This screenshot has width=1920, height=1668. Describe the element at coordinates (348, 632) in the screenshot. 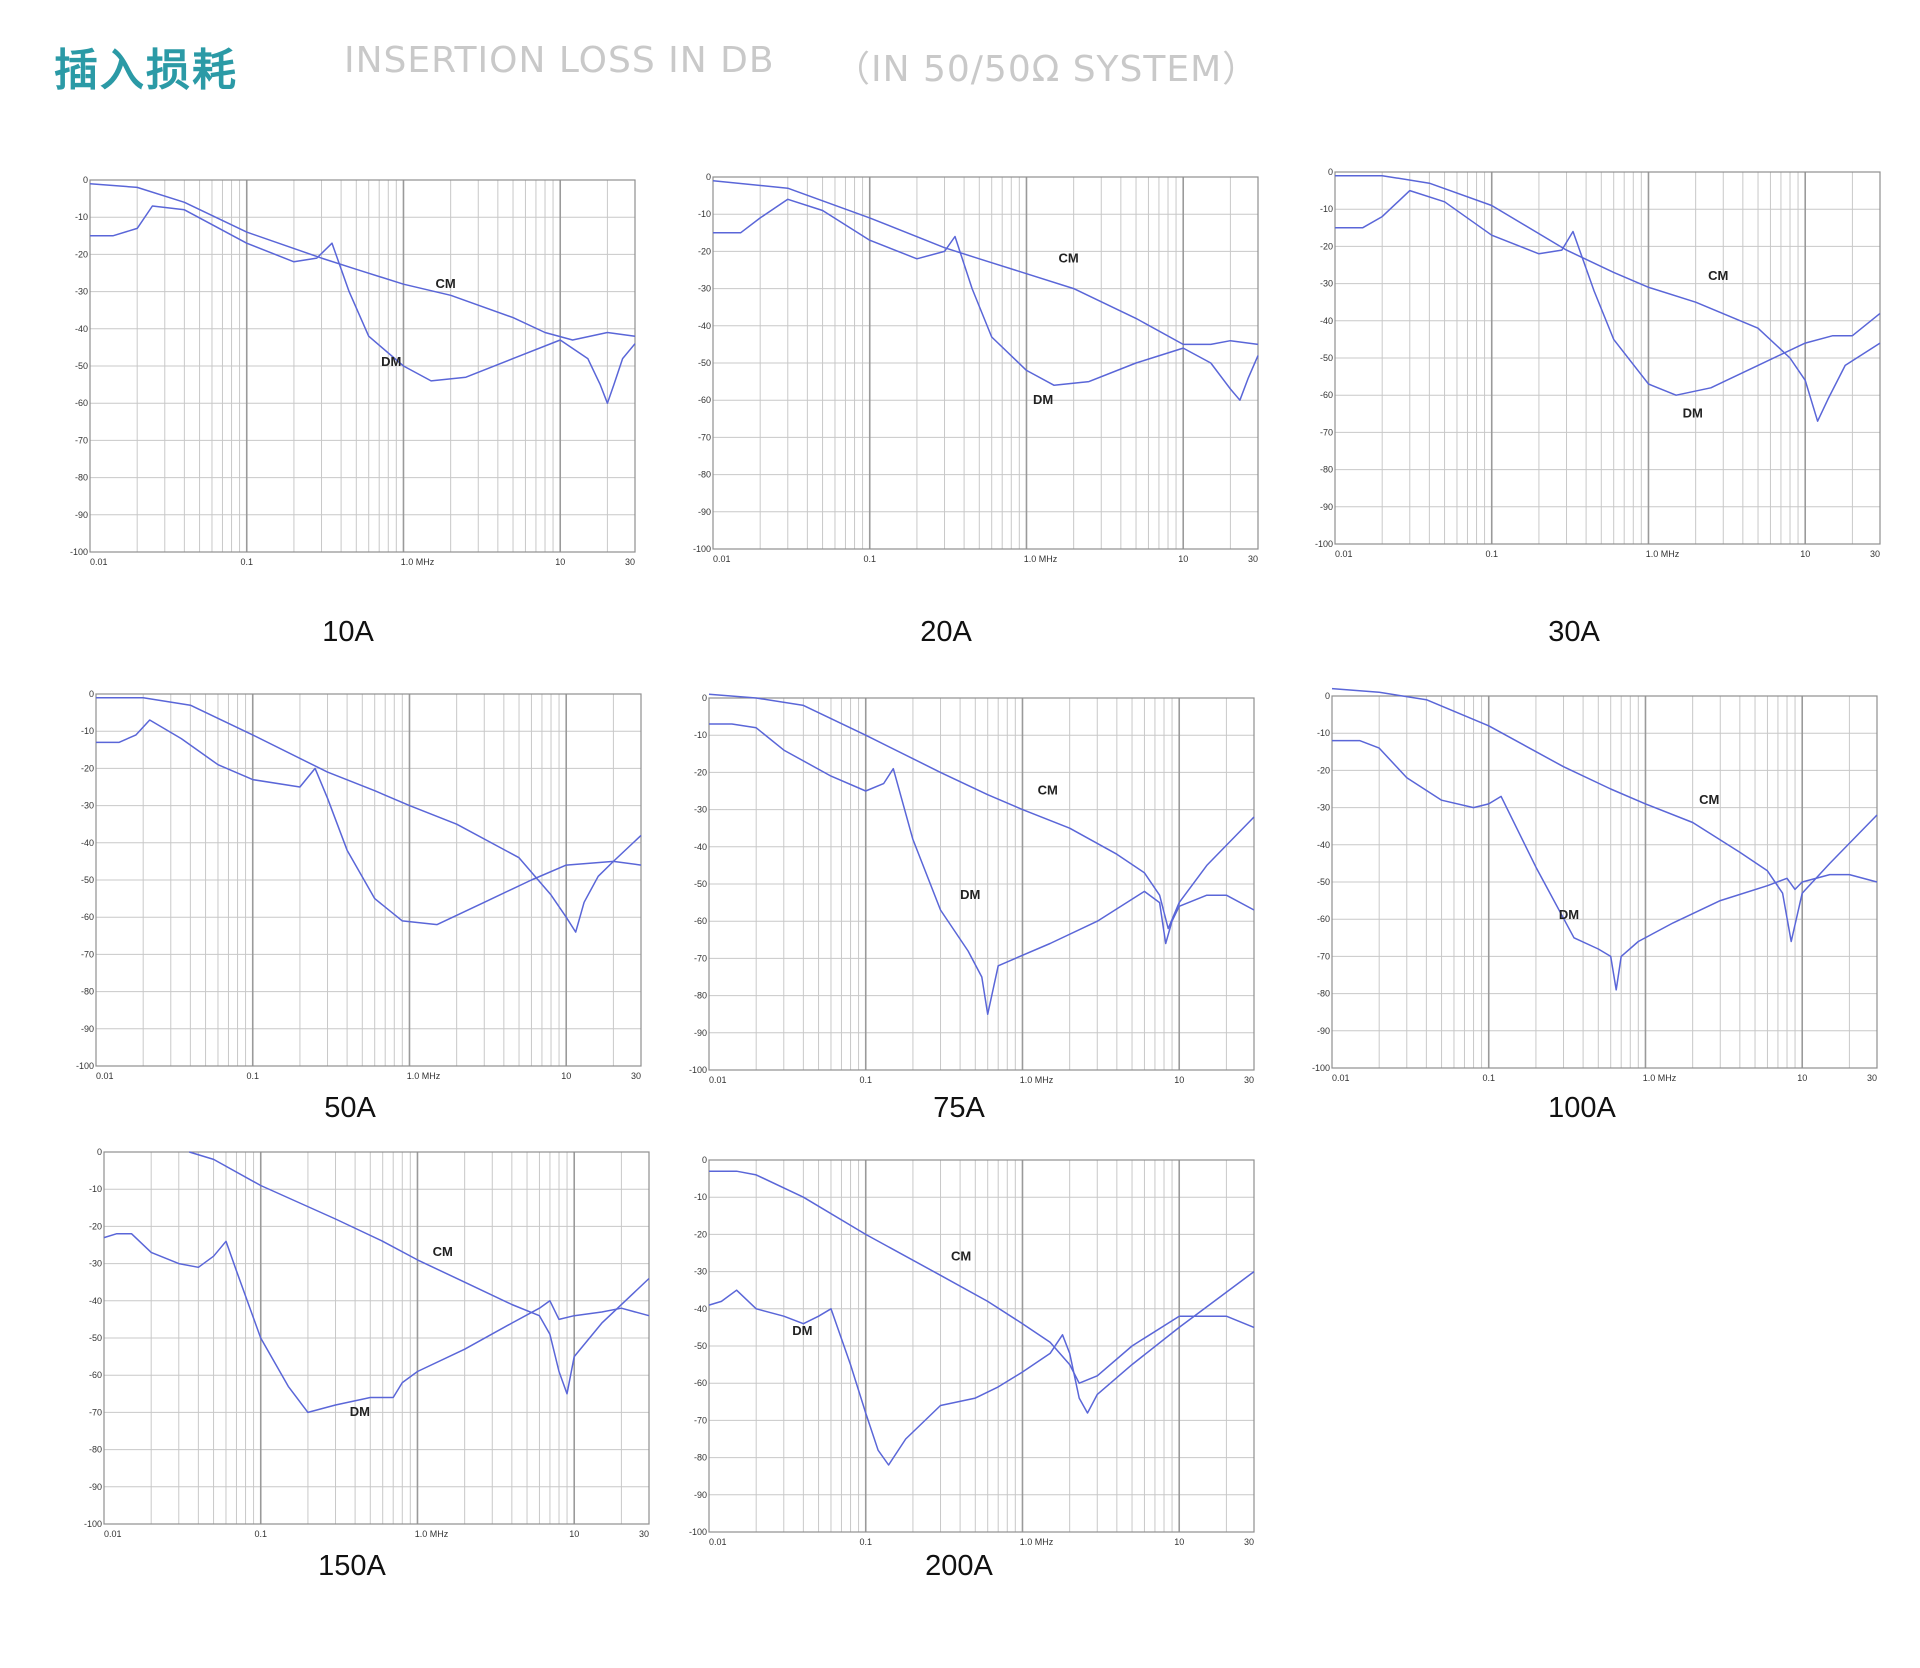

I see `chart-caption-10a: 10A` at that location.